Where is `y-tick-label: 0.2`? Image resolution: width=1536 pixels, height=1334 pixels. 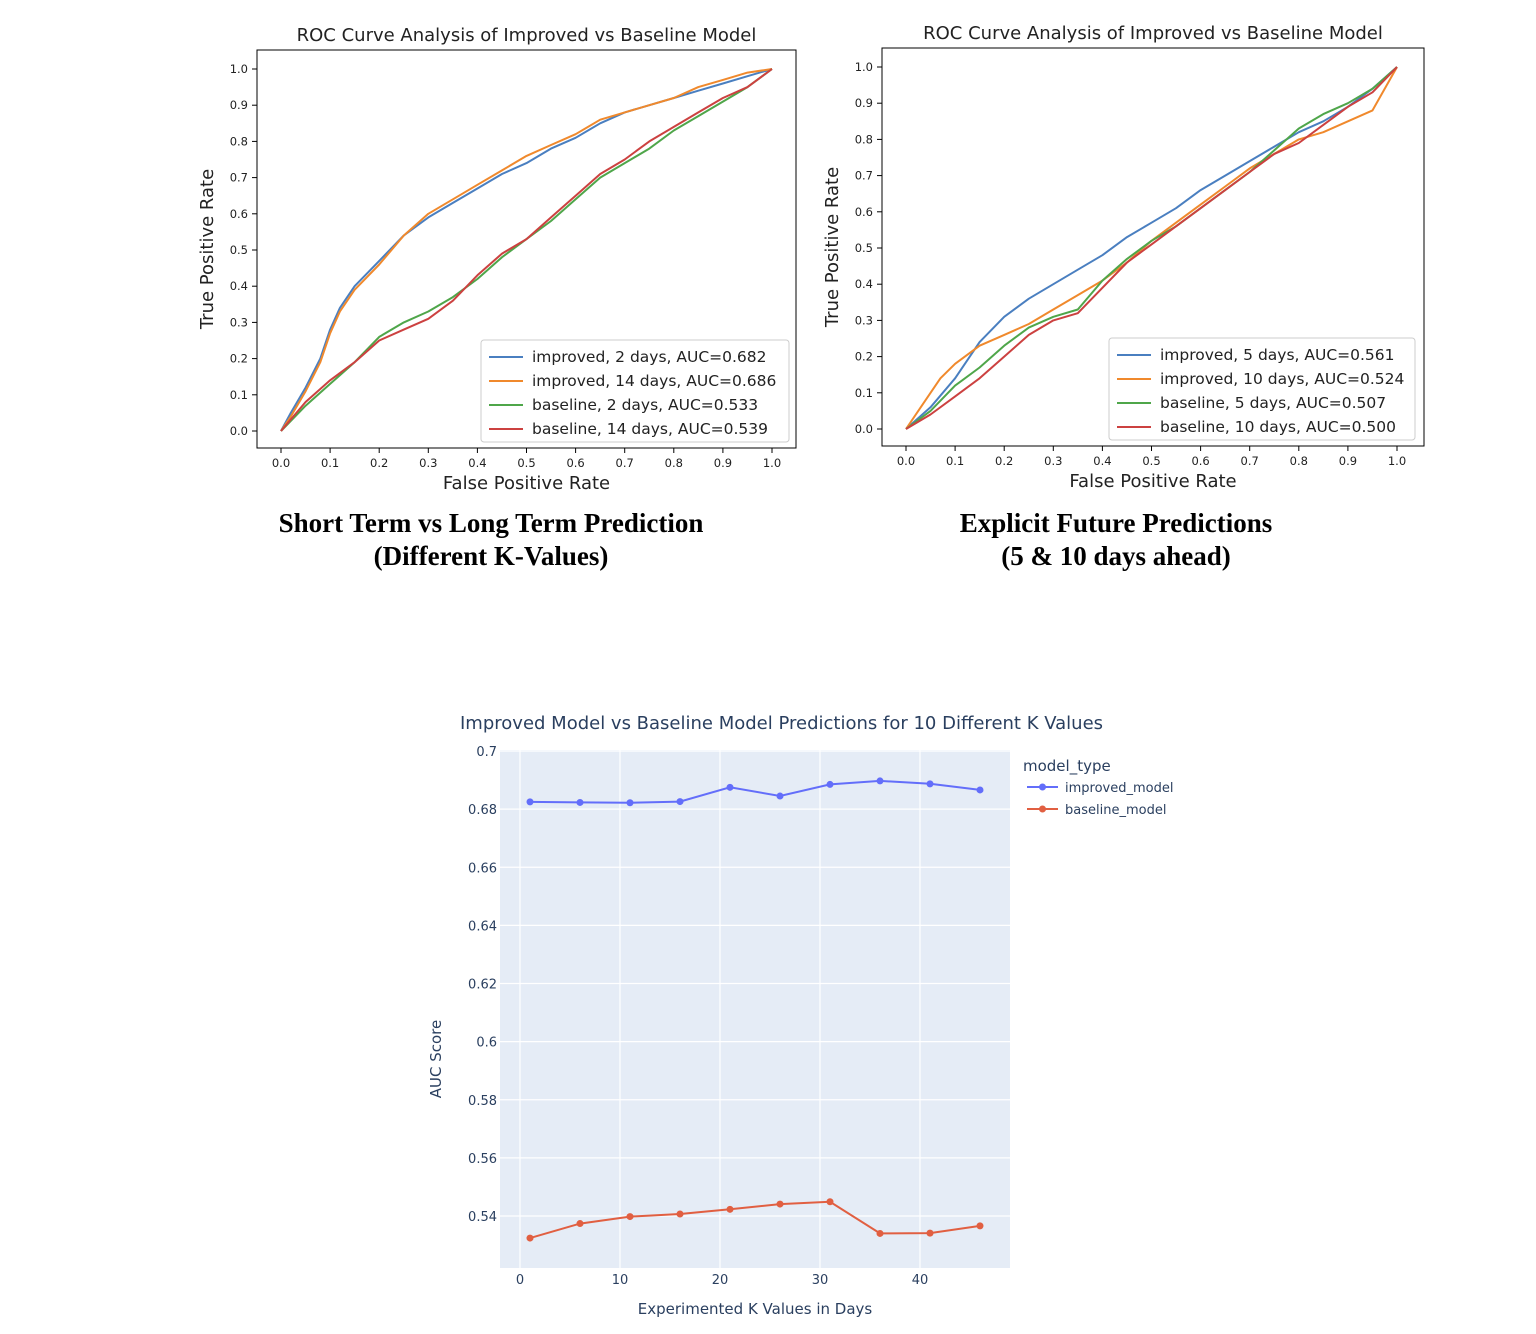 y-tick-label: 0.2 is located at coordinates (239, 359).